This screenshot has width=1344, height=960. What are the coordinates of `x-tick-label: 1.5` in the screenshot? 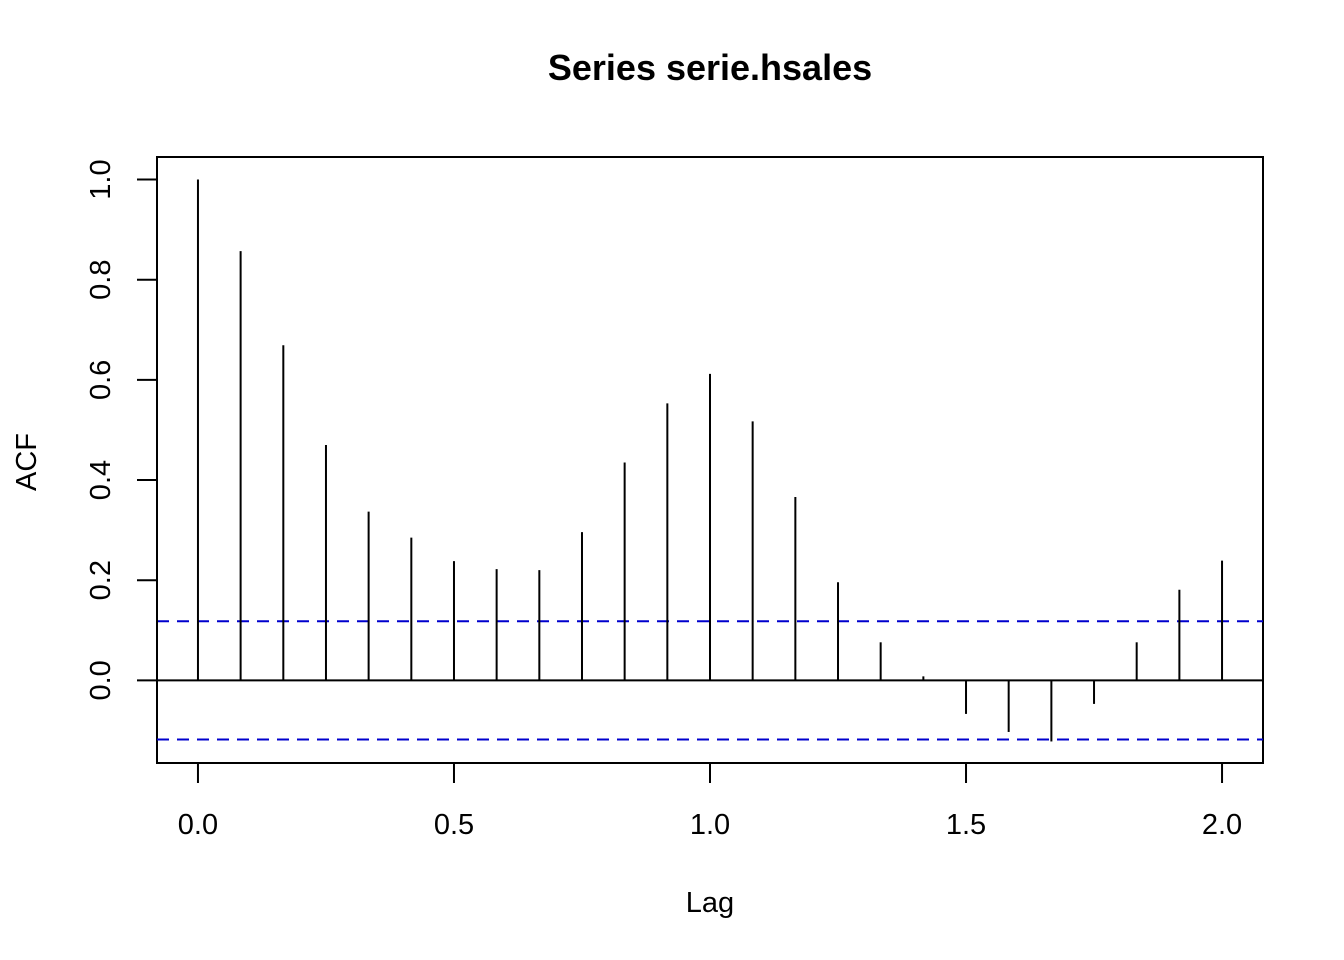 It's located at (966, 825).